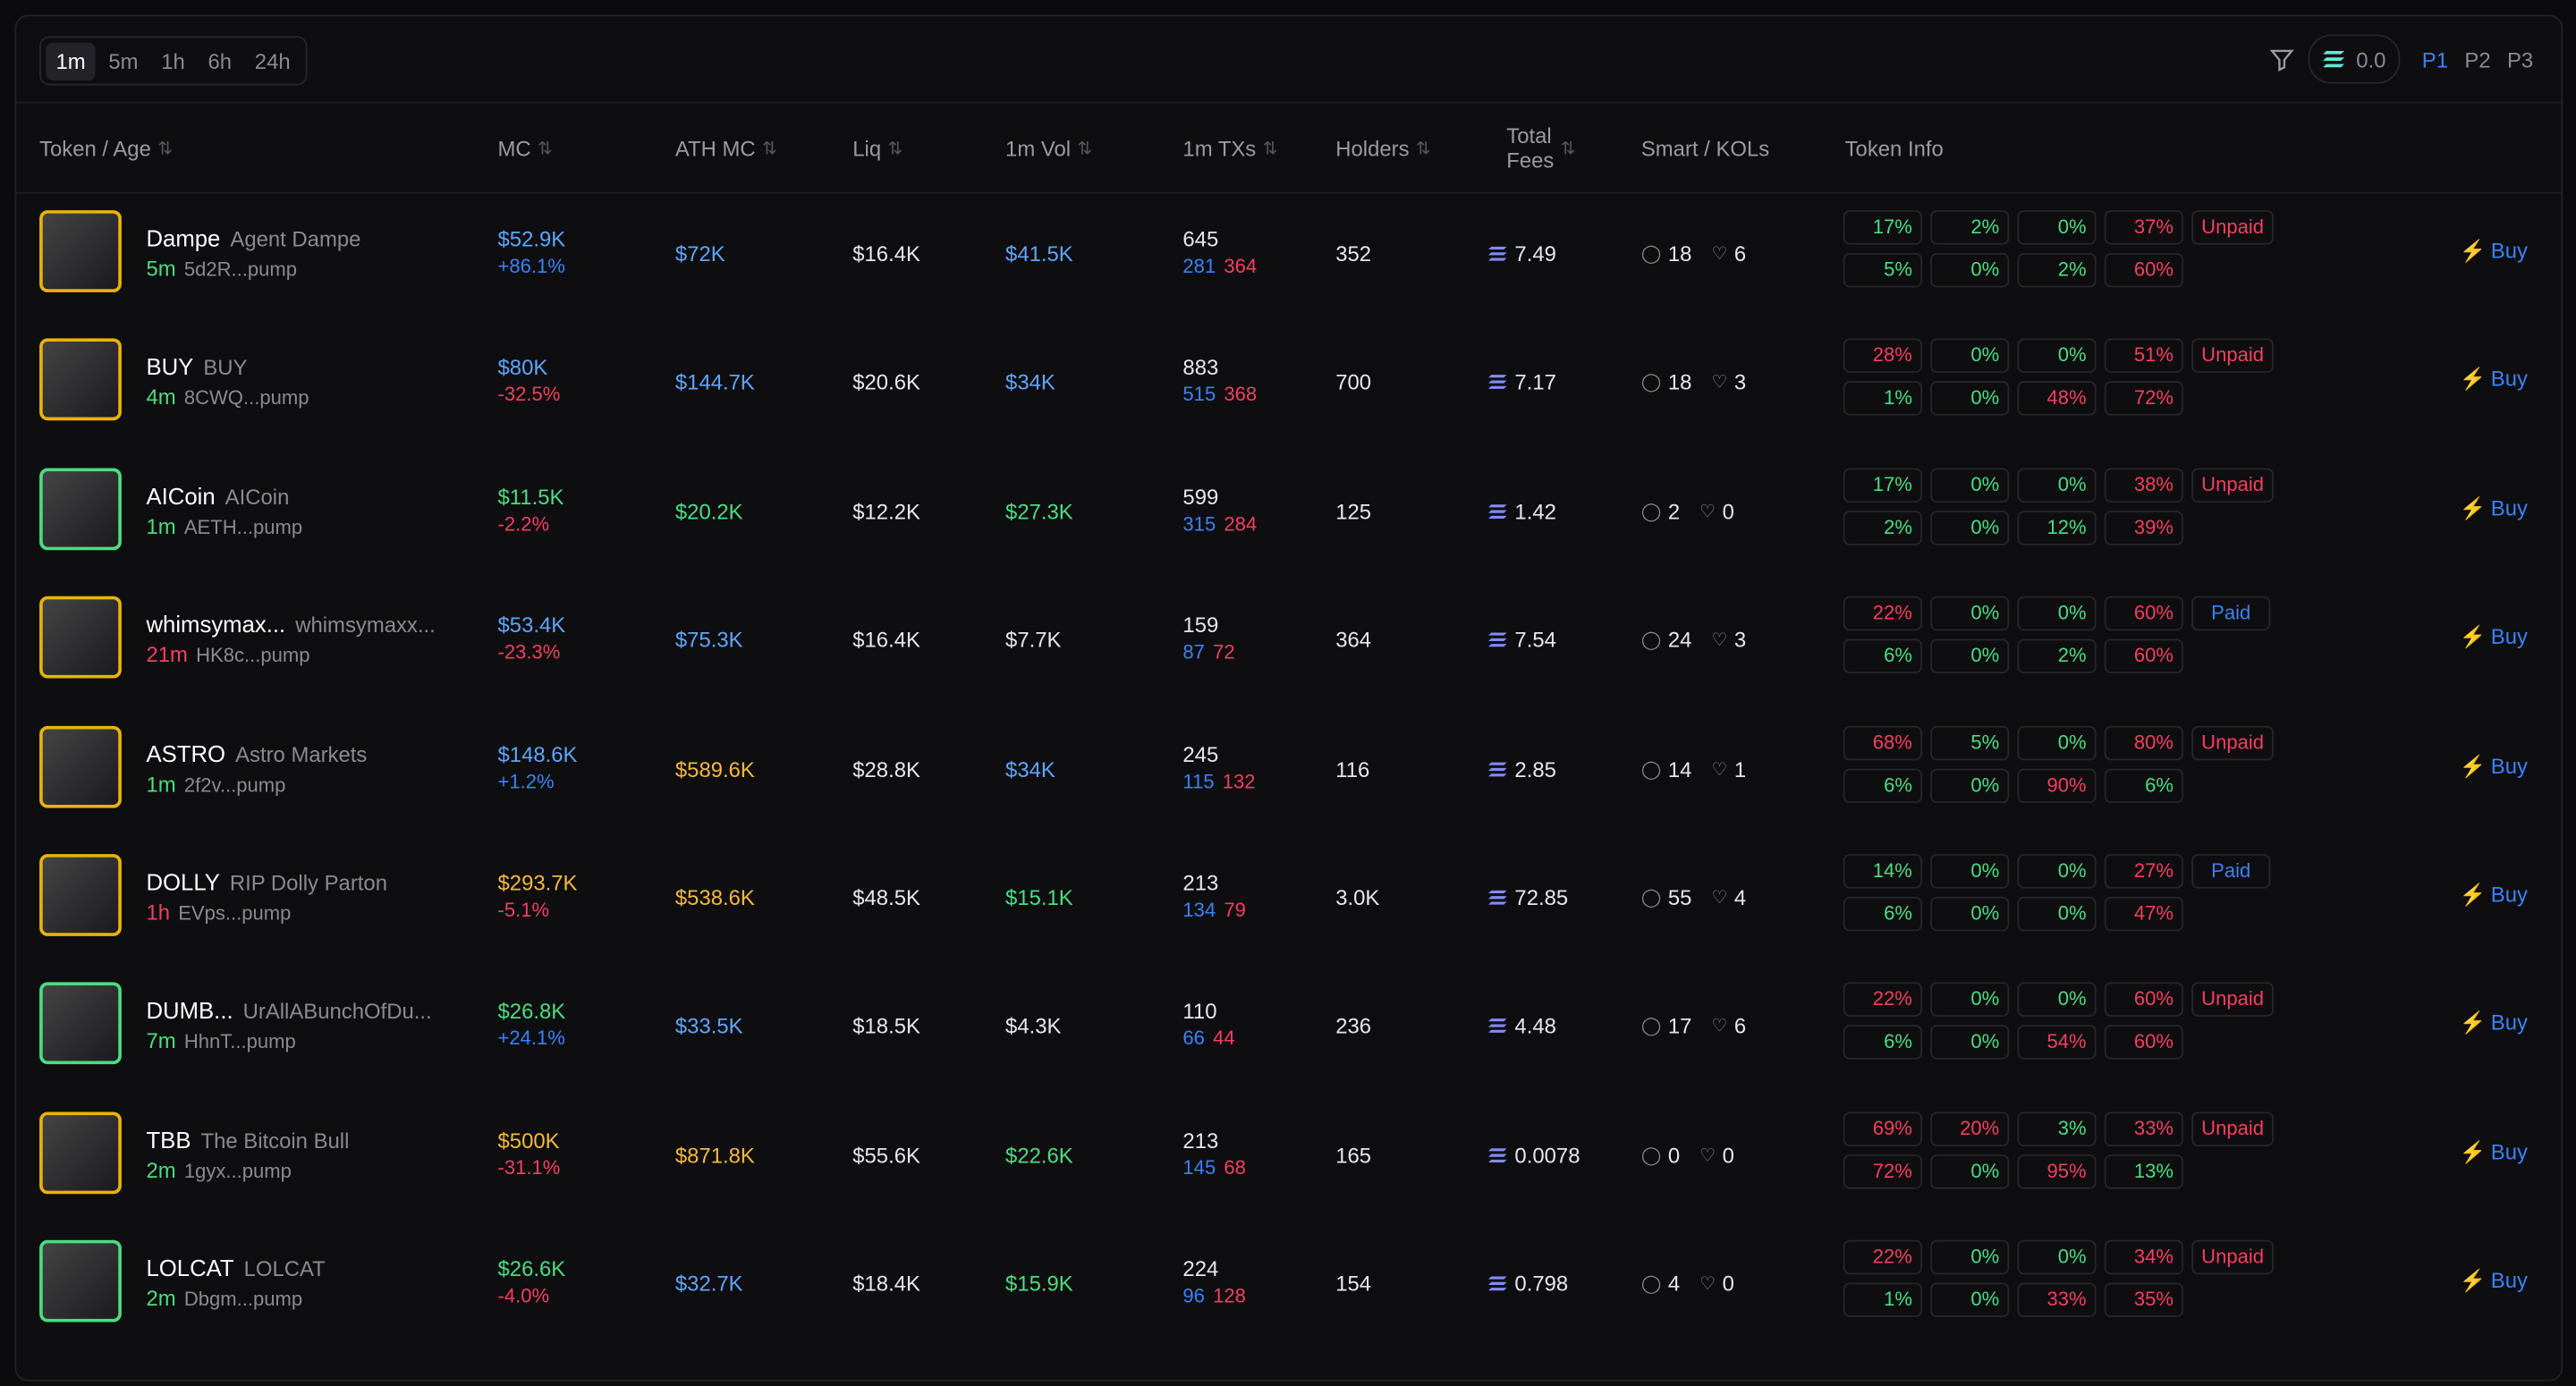 The height and width of the screenshot is (1386, 2576). What do you see at coordinates (123, 61) in the screenshot?
I see `time-tab: 5m` at bounding box center [123, 61].